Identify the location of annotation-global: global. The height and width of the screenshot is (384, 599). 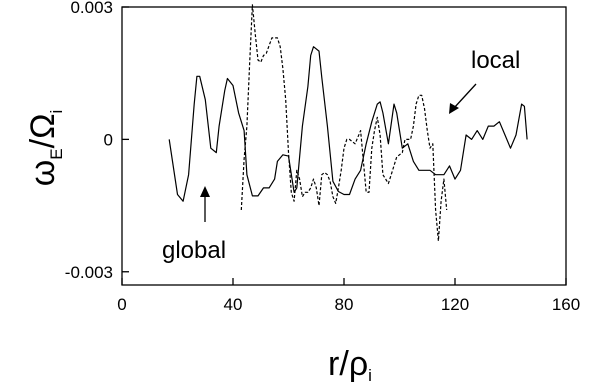
(194, 250).